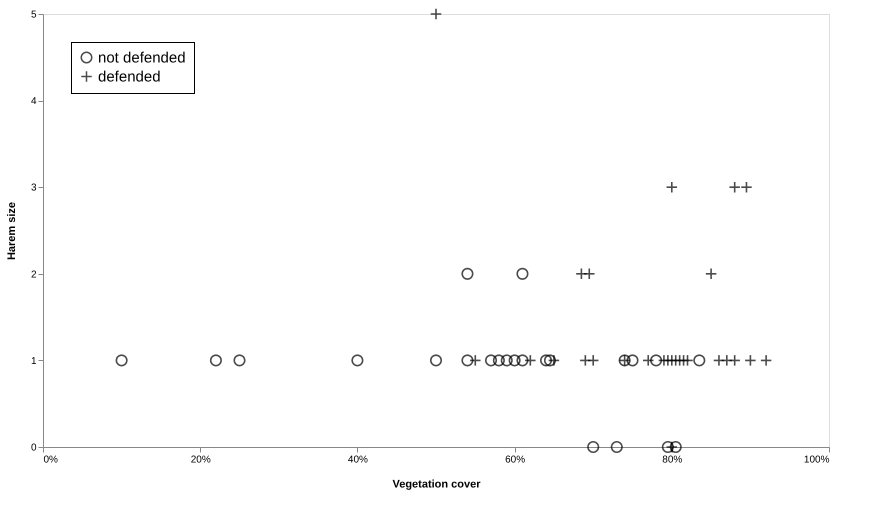  What do you see at coordinates (129, 77) in the screenshot?
I see `legend-label: defended` at bounding box center [129, 77].